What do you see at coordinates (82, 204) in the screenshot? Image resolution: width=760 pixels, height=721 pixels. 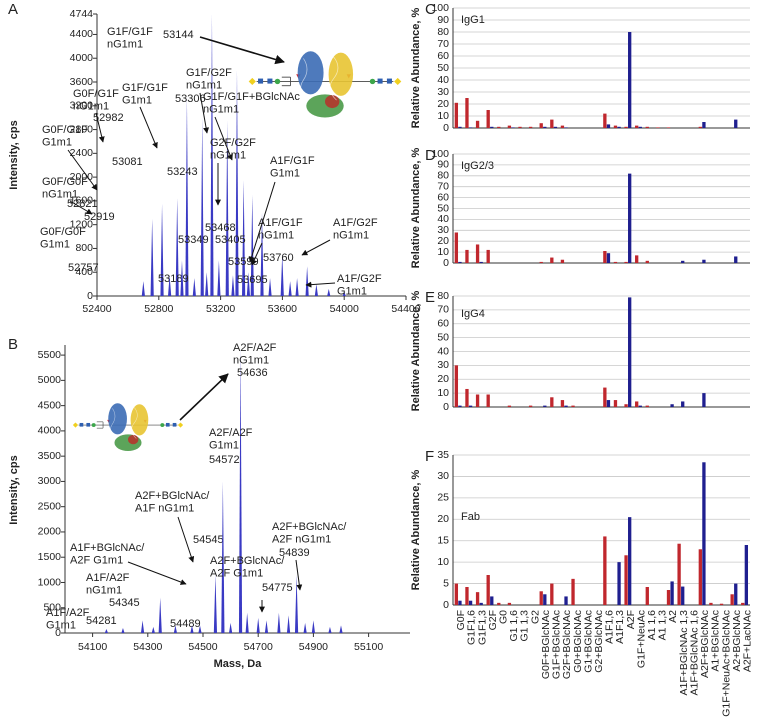 I see `peak-label: 52821` at bounding box center [82, 204].